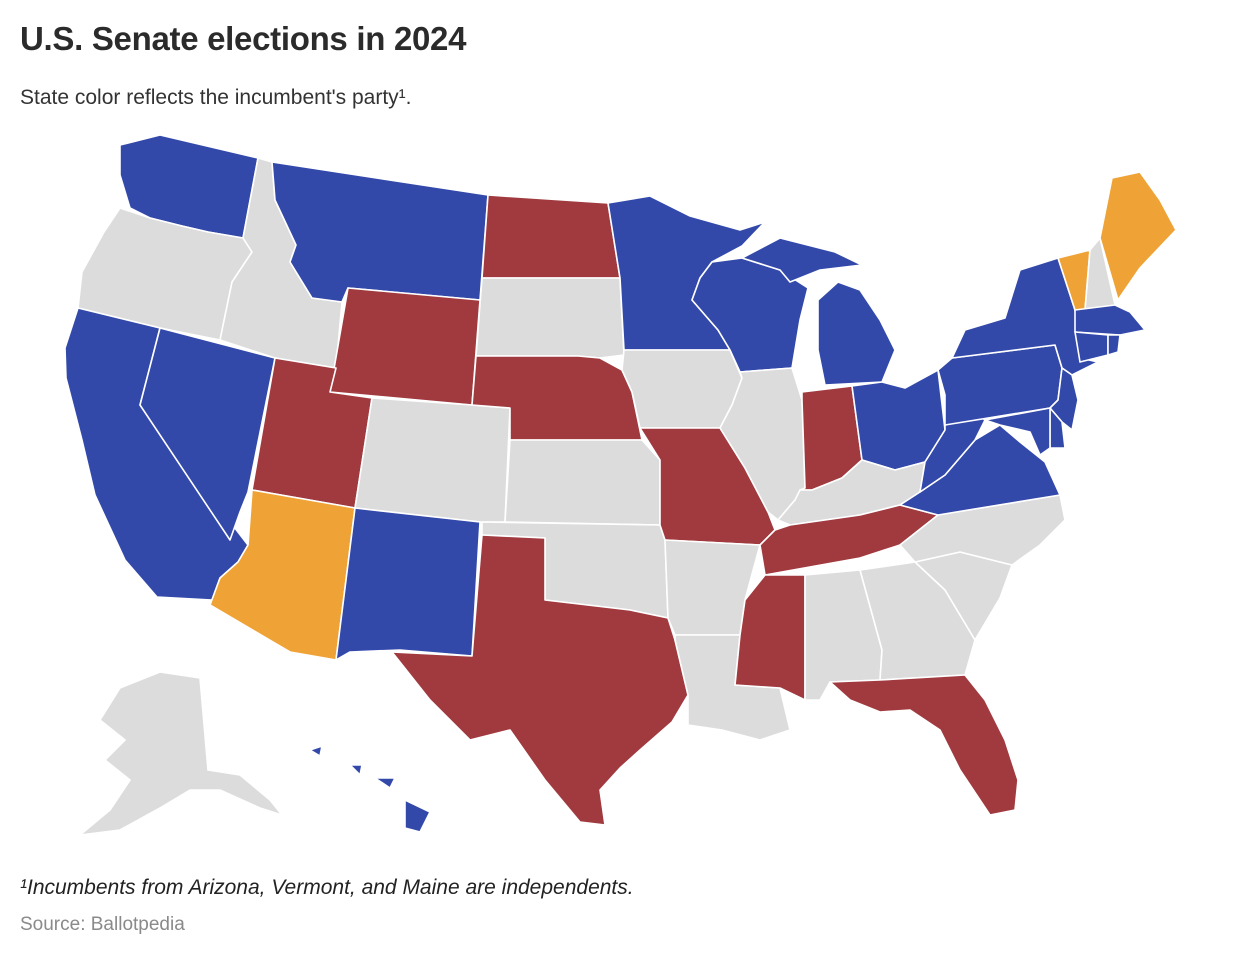 This screenshot has width=1240, height=960. Describe the element at coordinates (770, 637) in the screenshot. I see `state-mississippi` at that location.